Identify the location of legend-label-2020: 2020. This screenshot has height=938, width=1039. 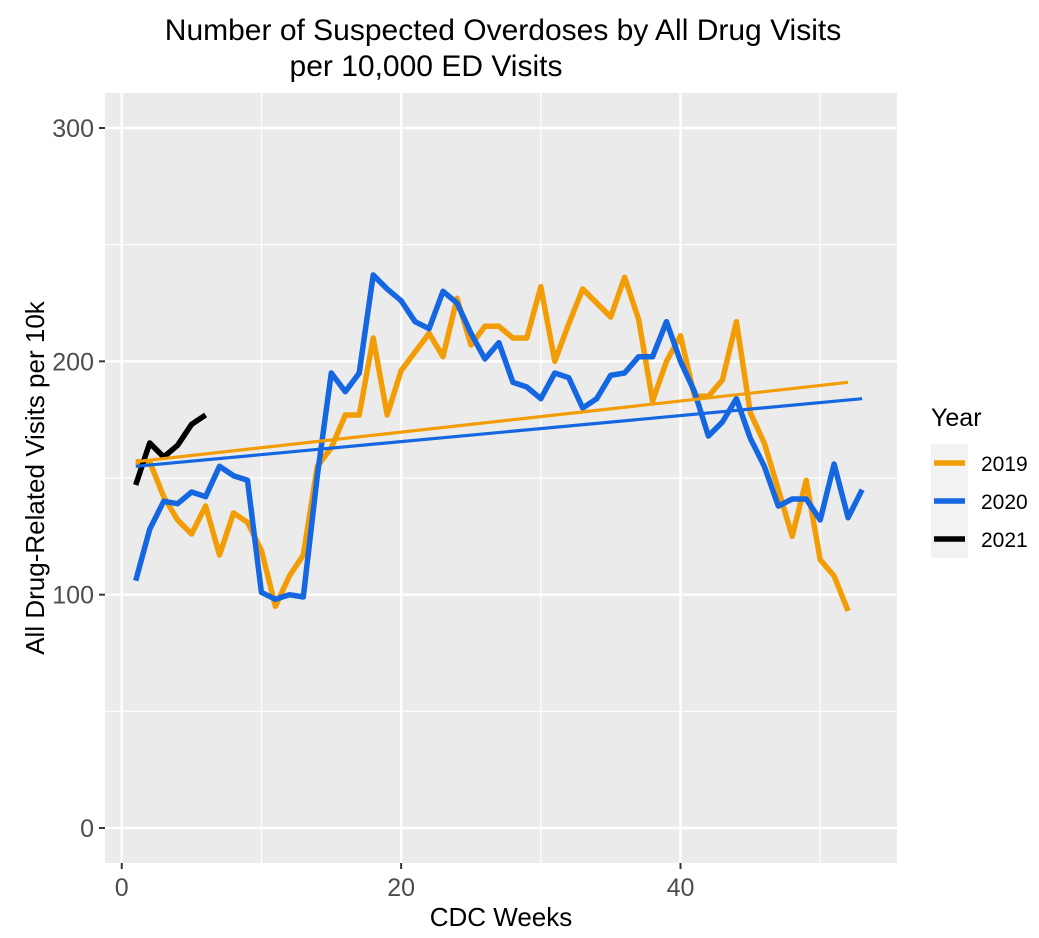
(1004, 502).